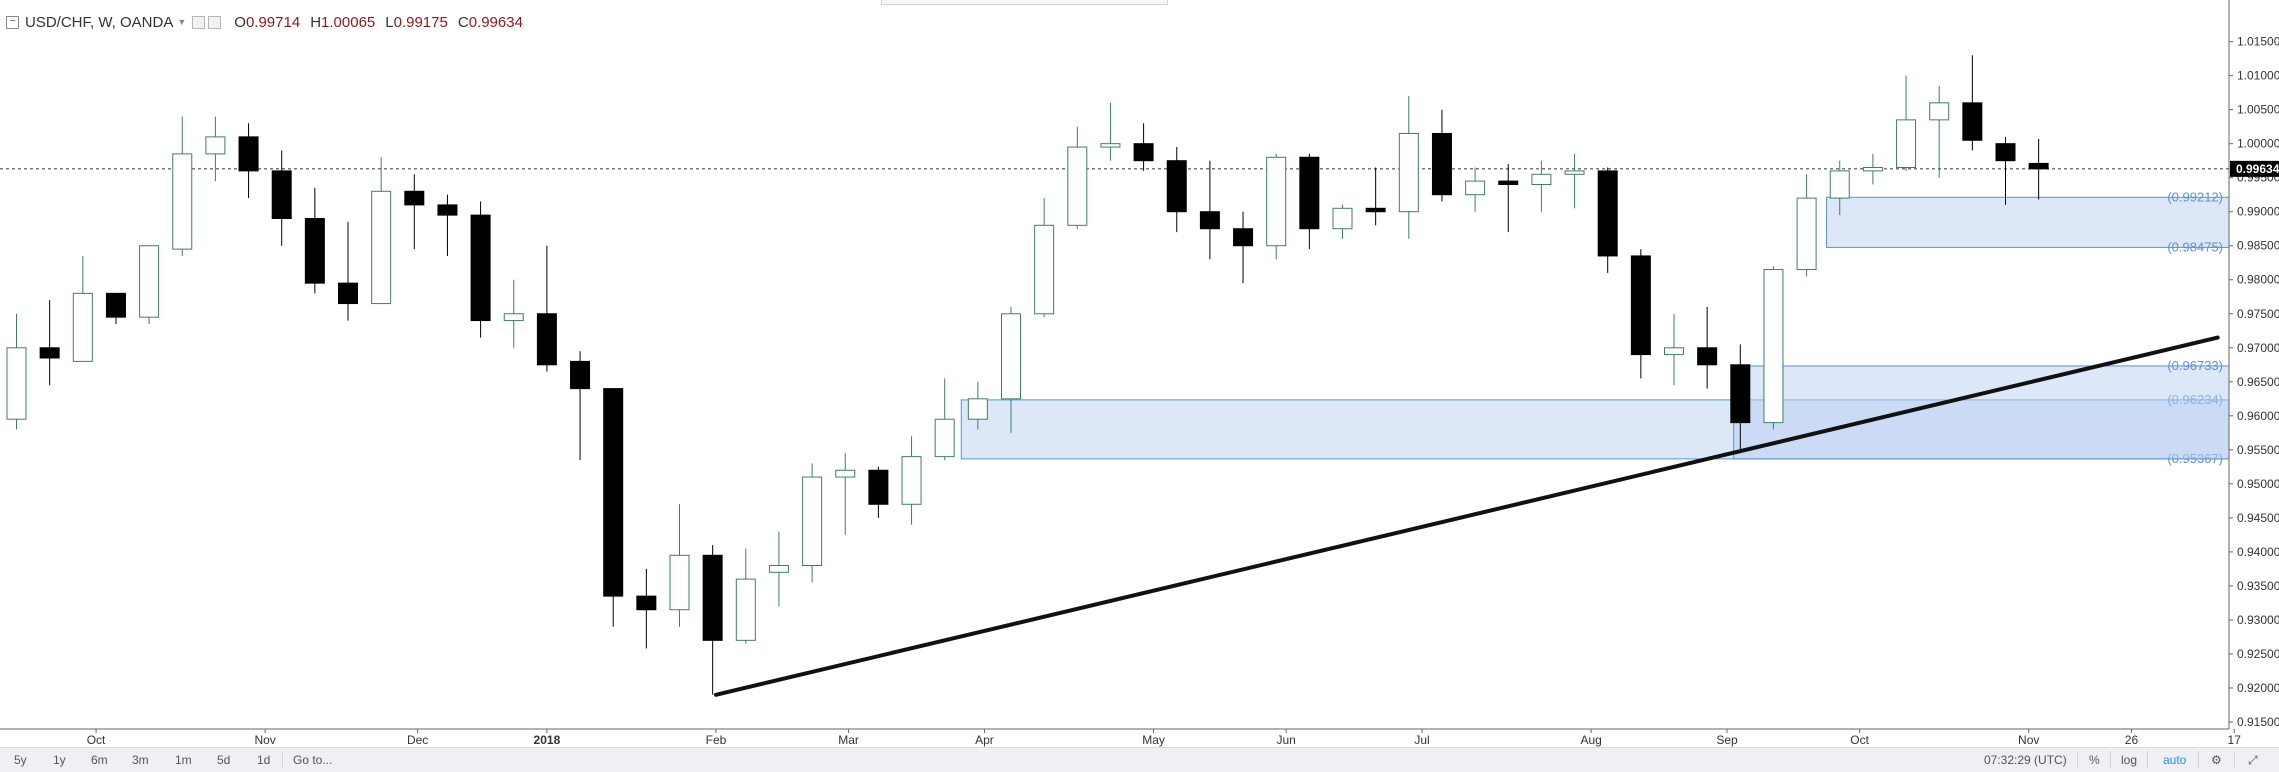 The height and width of the screenshot is (772, 2279). I want to click on price-tick-label: 0.91500, so click(2258, 722).